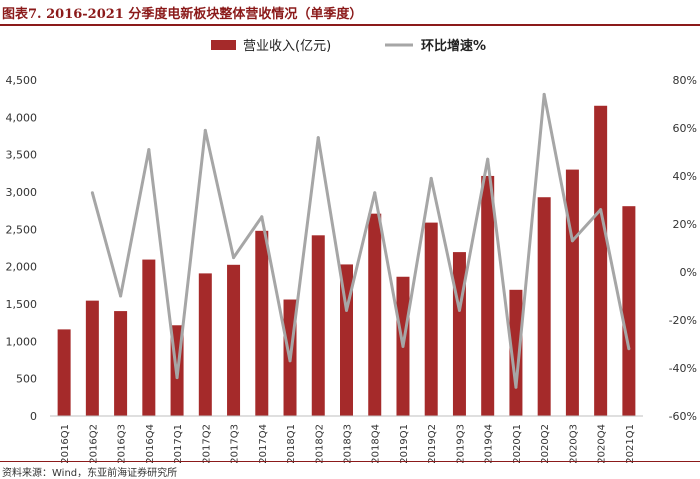 This screenshot has height=479, width=700. I want to click on bar-2017q3, so click(234, 340).